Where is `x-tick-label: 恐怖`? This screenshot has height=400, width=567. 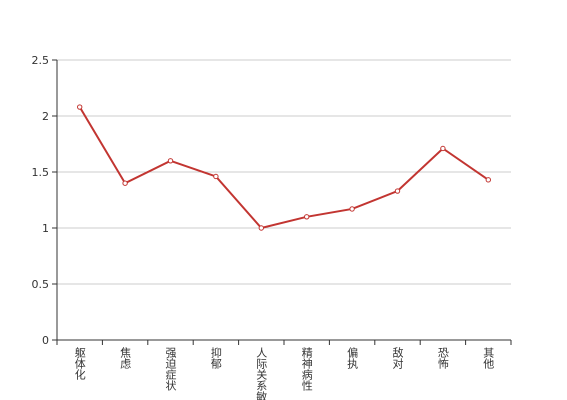 x-tick-label: 恐怖 is located at coordinates (442, 358).